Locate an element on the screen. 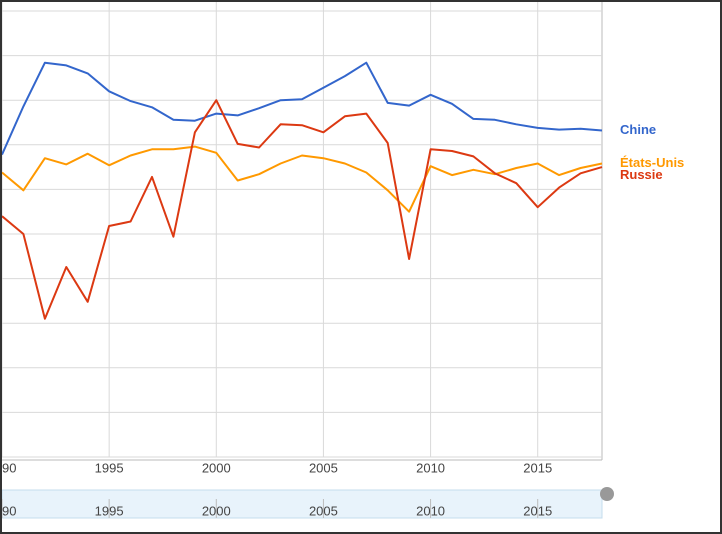  x-tick-label: 2010 is located at coordinates (430, 467).